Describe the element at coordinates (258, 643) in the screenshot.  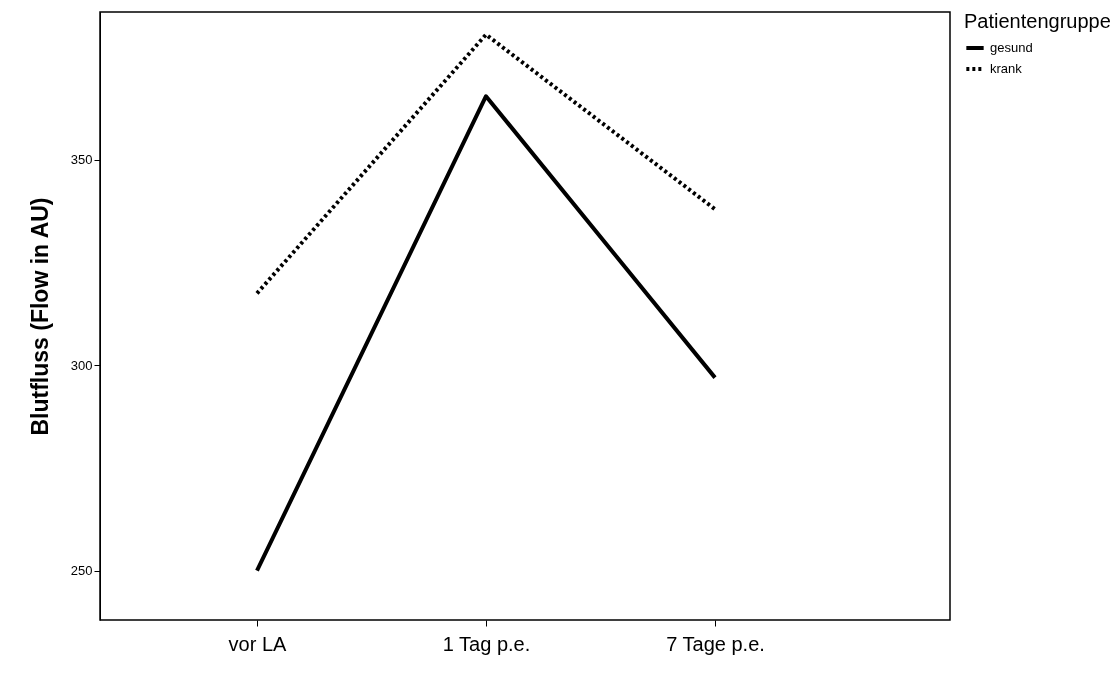
I see `x-tick-label: vor LA` at that location.